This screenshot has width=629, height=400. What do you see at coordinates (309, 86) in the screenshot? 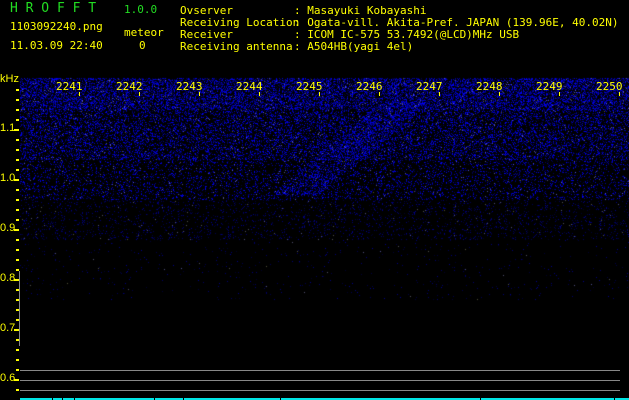
I see `x-tick-label: 2245` at bounding box center [309, 86].